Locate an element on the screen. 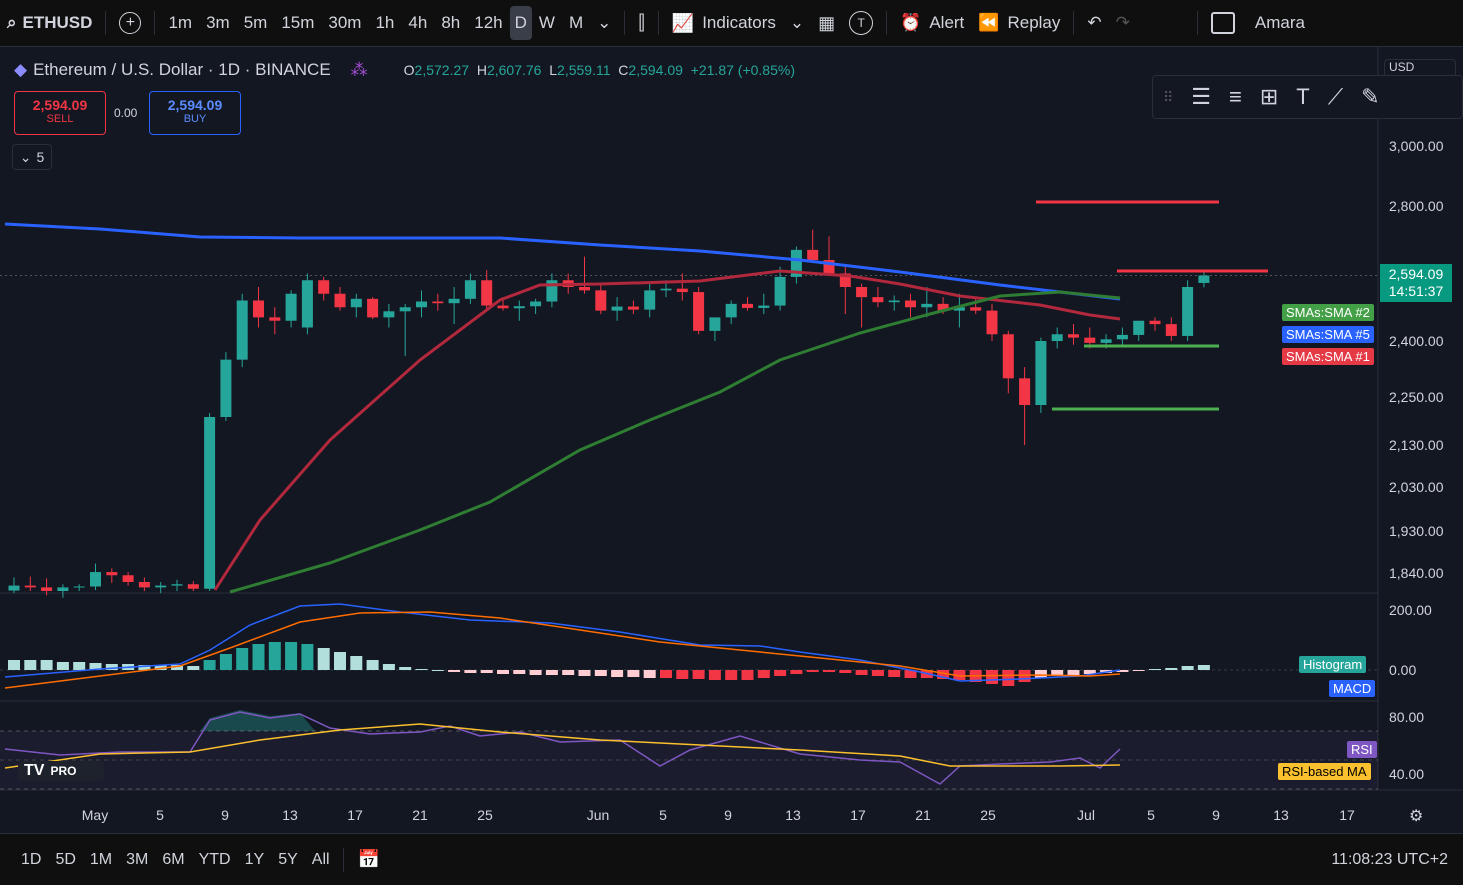 Image resolution: width=1463 pixels, height=885 pixels. interval-5m: 5m is located at coordinates (255, 22).